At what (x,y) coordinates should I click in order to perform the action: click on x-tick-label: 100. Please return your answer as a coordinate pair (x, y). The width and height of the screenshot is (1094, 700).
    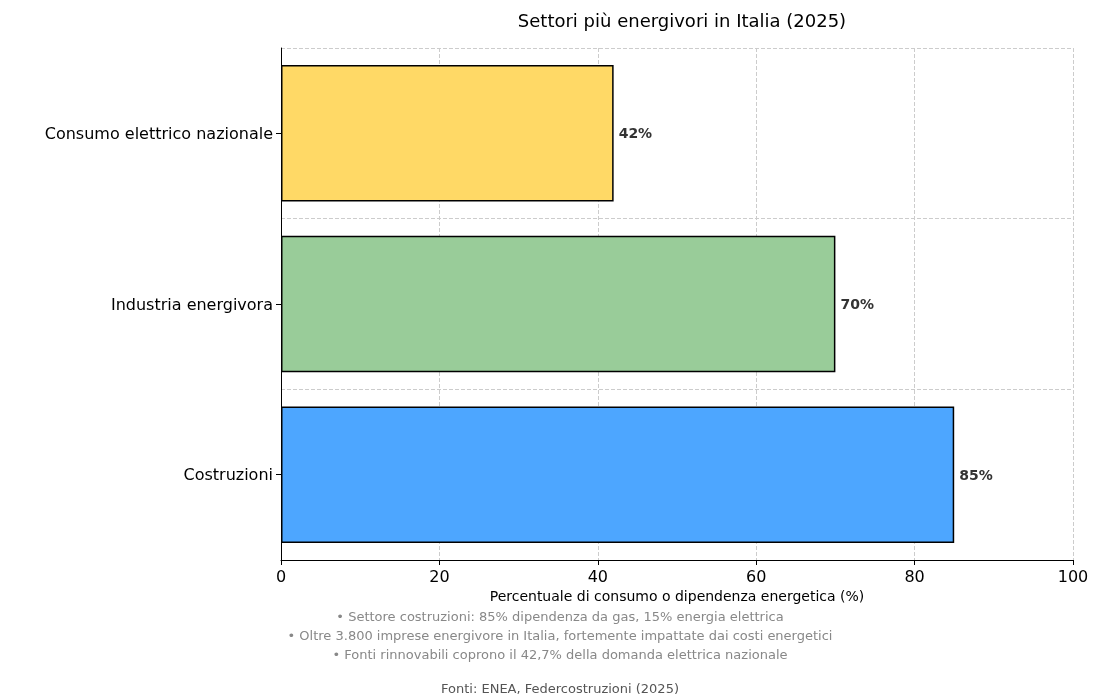
    Looking at the image, I should click on (1073, 576).